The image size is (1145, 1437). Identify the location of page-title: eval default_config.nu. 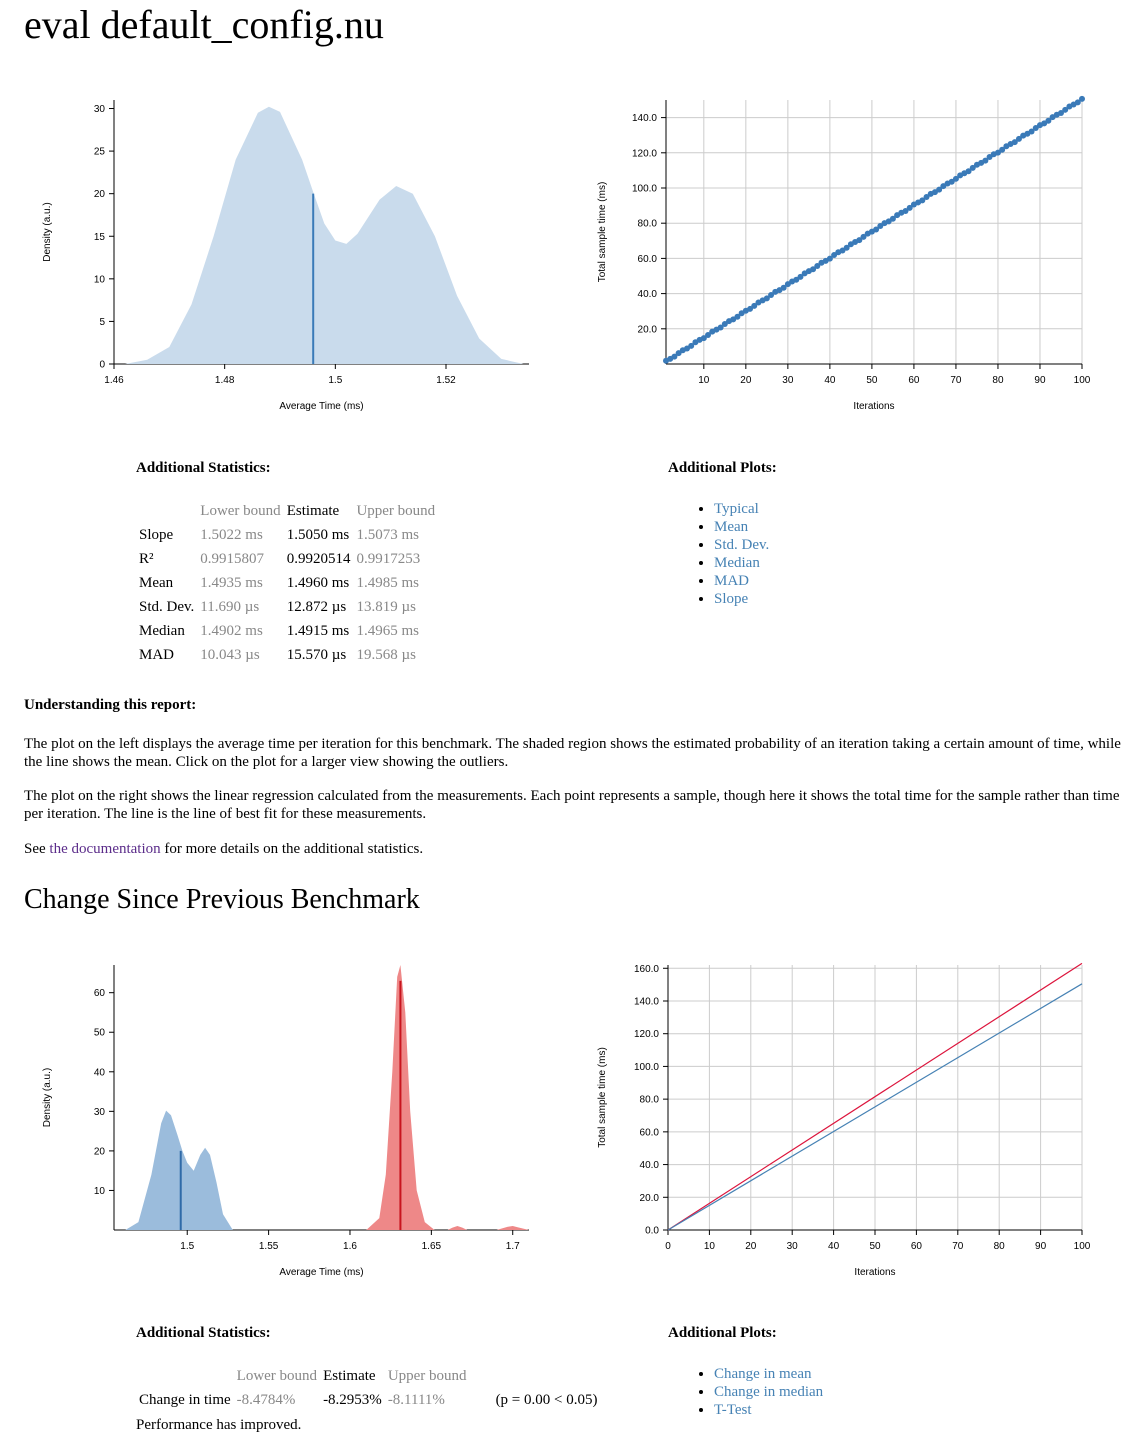
(204, 24).